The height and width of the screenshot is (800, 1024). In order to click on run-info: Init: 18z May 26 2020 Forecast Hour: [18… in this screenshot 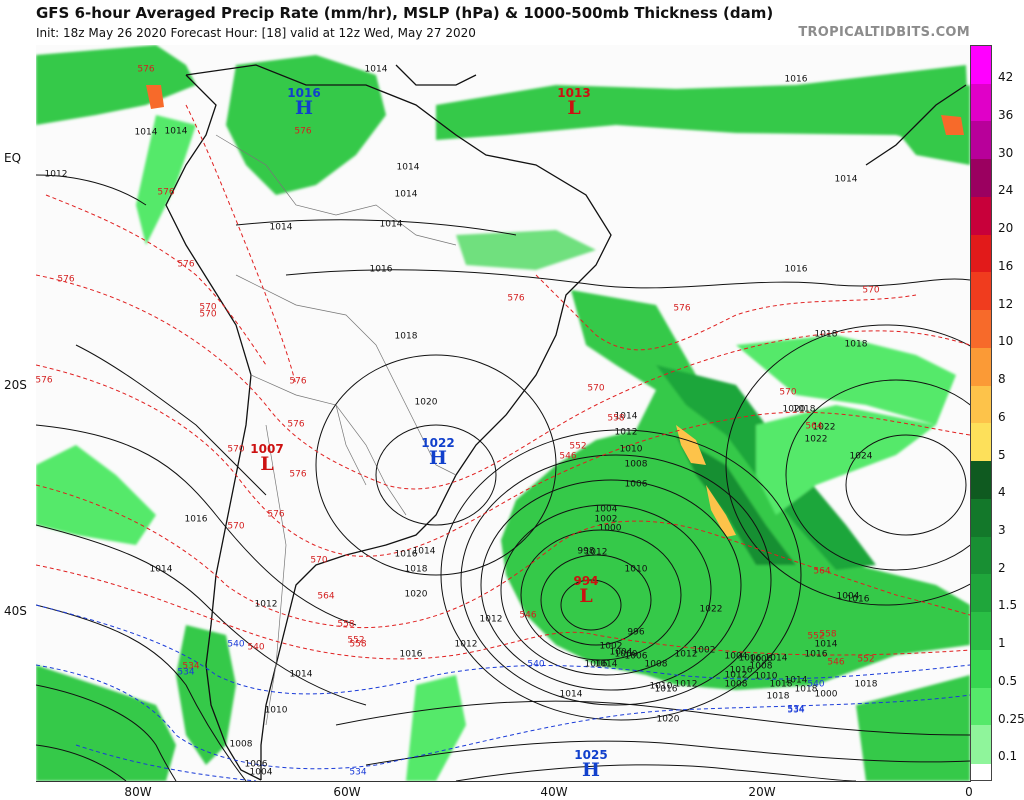, I will do `click(256, 33)`.